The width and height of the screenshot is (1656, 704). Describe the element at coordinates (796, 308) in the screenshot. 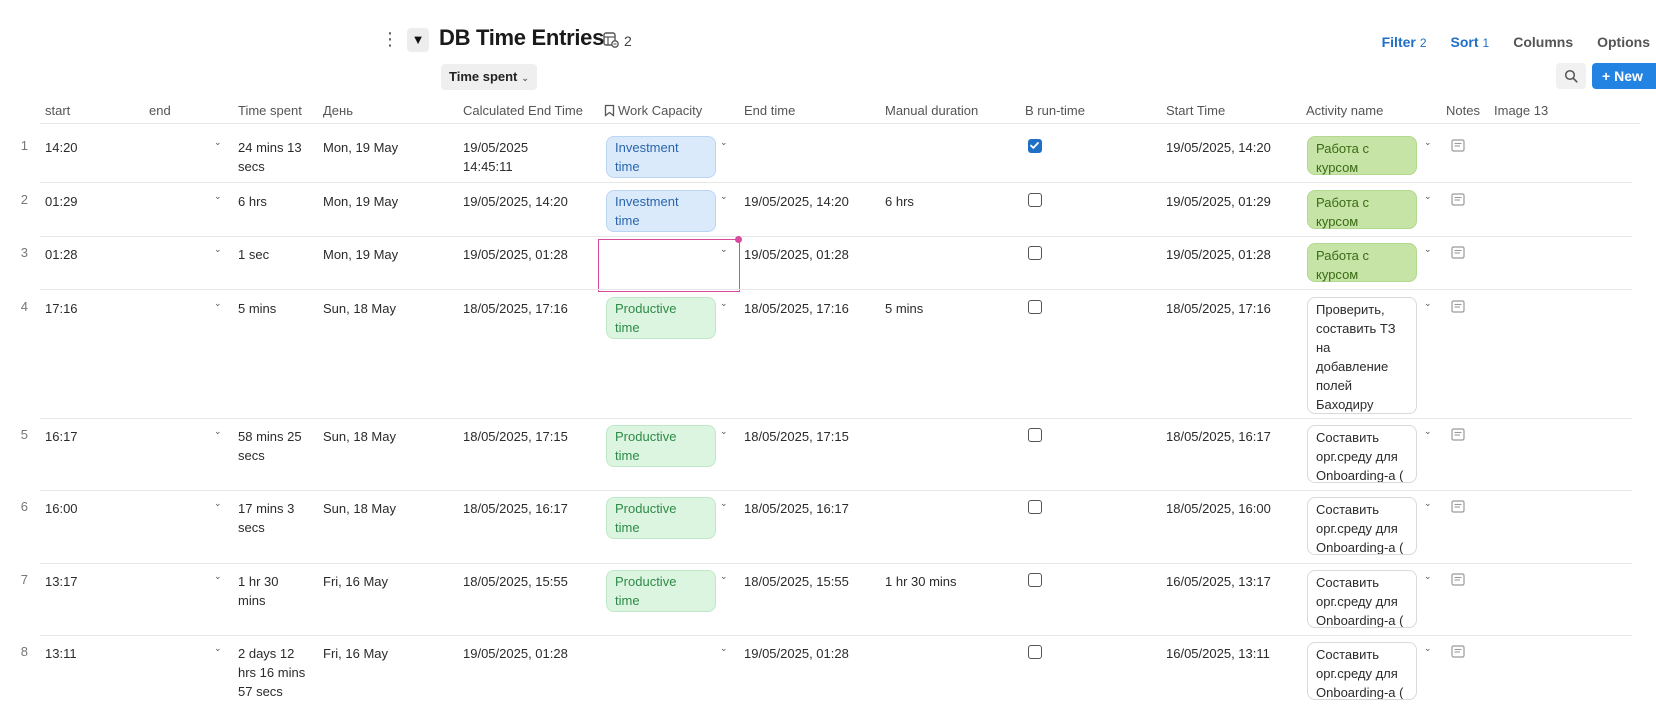

I see `cell-end-time: 18/05/2025, 17:16` at that location.